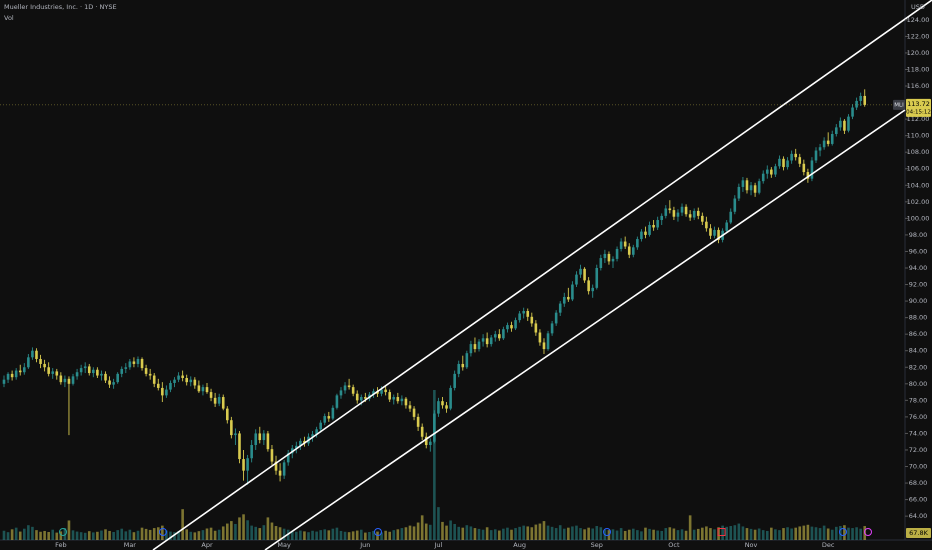 The width and height of the screenshot is (932, 550). What do you see at coordinates (918, 202) in the screenshot?
I see `y-tick-label: 102.00` at bounding box center [918, 202].